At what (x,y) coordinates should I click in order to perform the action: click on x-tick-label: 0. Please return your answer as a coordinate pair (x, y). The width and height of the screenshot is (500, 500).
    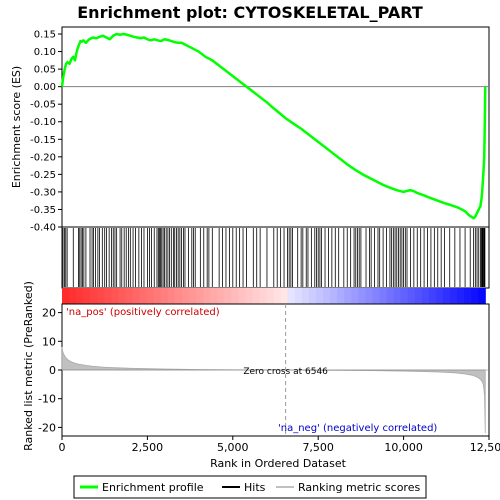
    Looking at the image, I should click on (62, 447).